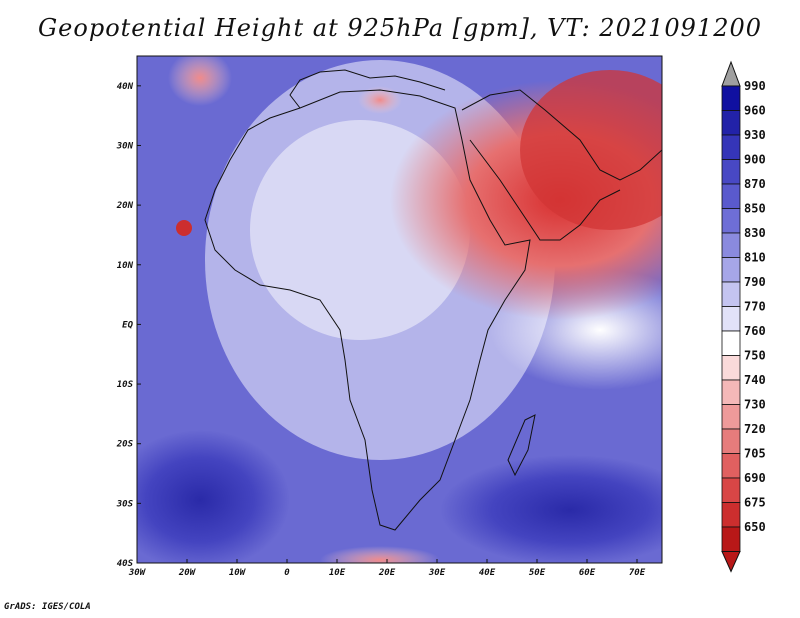  I want to click on lon-tick-label: 70E, so click(637, 573).